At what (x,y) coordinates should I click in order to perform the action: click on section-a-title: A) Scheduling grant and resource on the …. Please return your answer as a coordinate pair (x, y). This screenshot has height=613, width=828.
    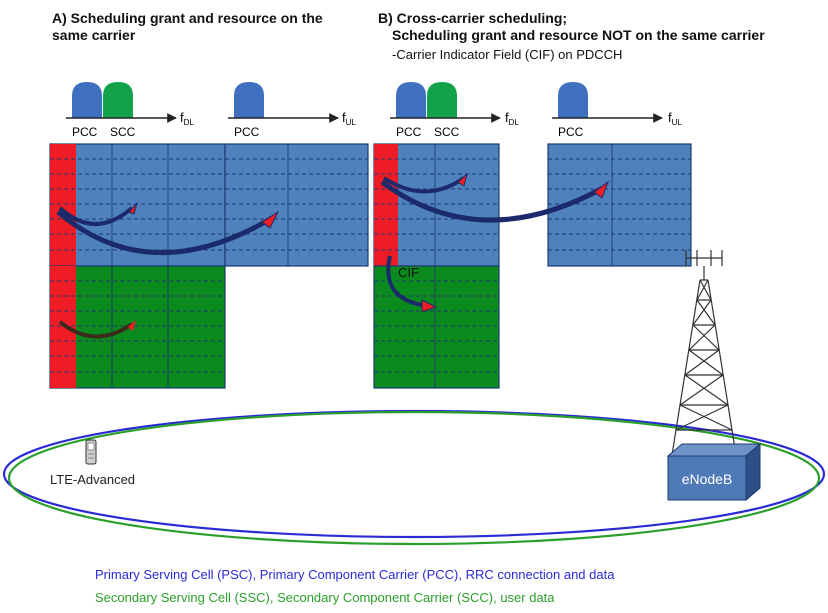
    Looking at the image, I should click on (187, 27).